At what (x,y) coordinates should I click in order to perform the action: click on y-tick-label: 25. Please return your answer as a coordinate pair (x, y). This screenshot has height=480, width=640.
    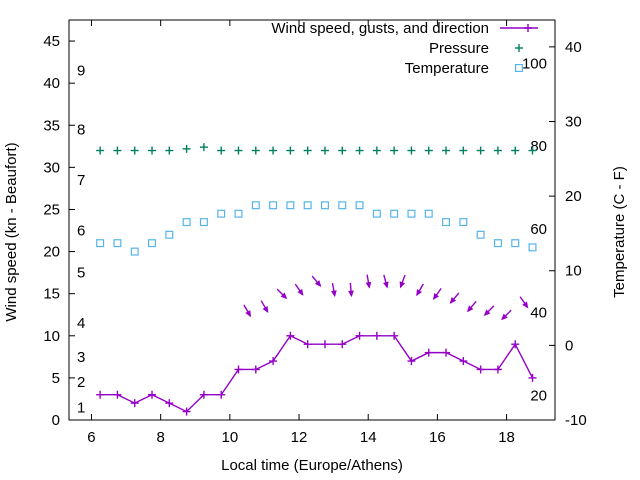
    Looking at the image, I should click on (51, 209).